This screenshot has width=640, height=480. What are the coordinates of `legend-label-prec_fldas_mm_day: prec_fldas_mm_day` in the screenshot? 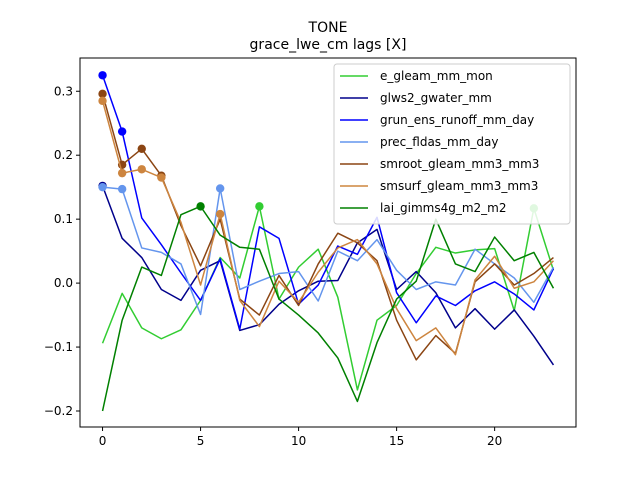 It's located at (439, 142).